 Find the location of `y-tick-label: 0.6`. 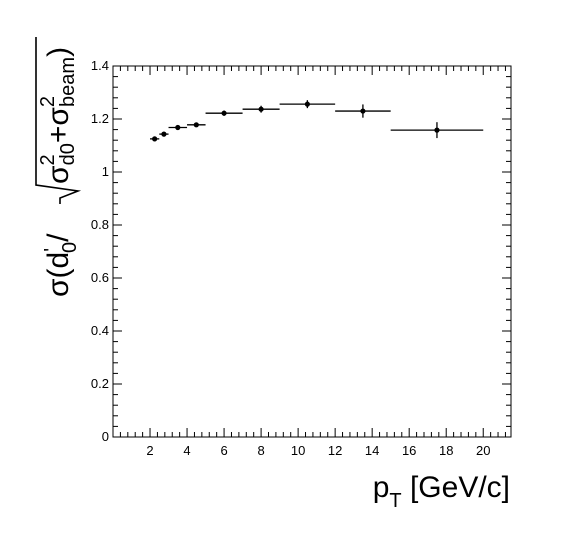

y-tick-label: 0.6 is located at coordinates (100, 277).